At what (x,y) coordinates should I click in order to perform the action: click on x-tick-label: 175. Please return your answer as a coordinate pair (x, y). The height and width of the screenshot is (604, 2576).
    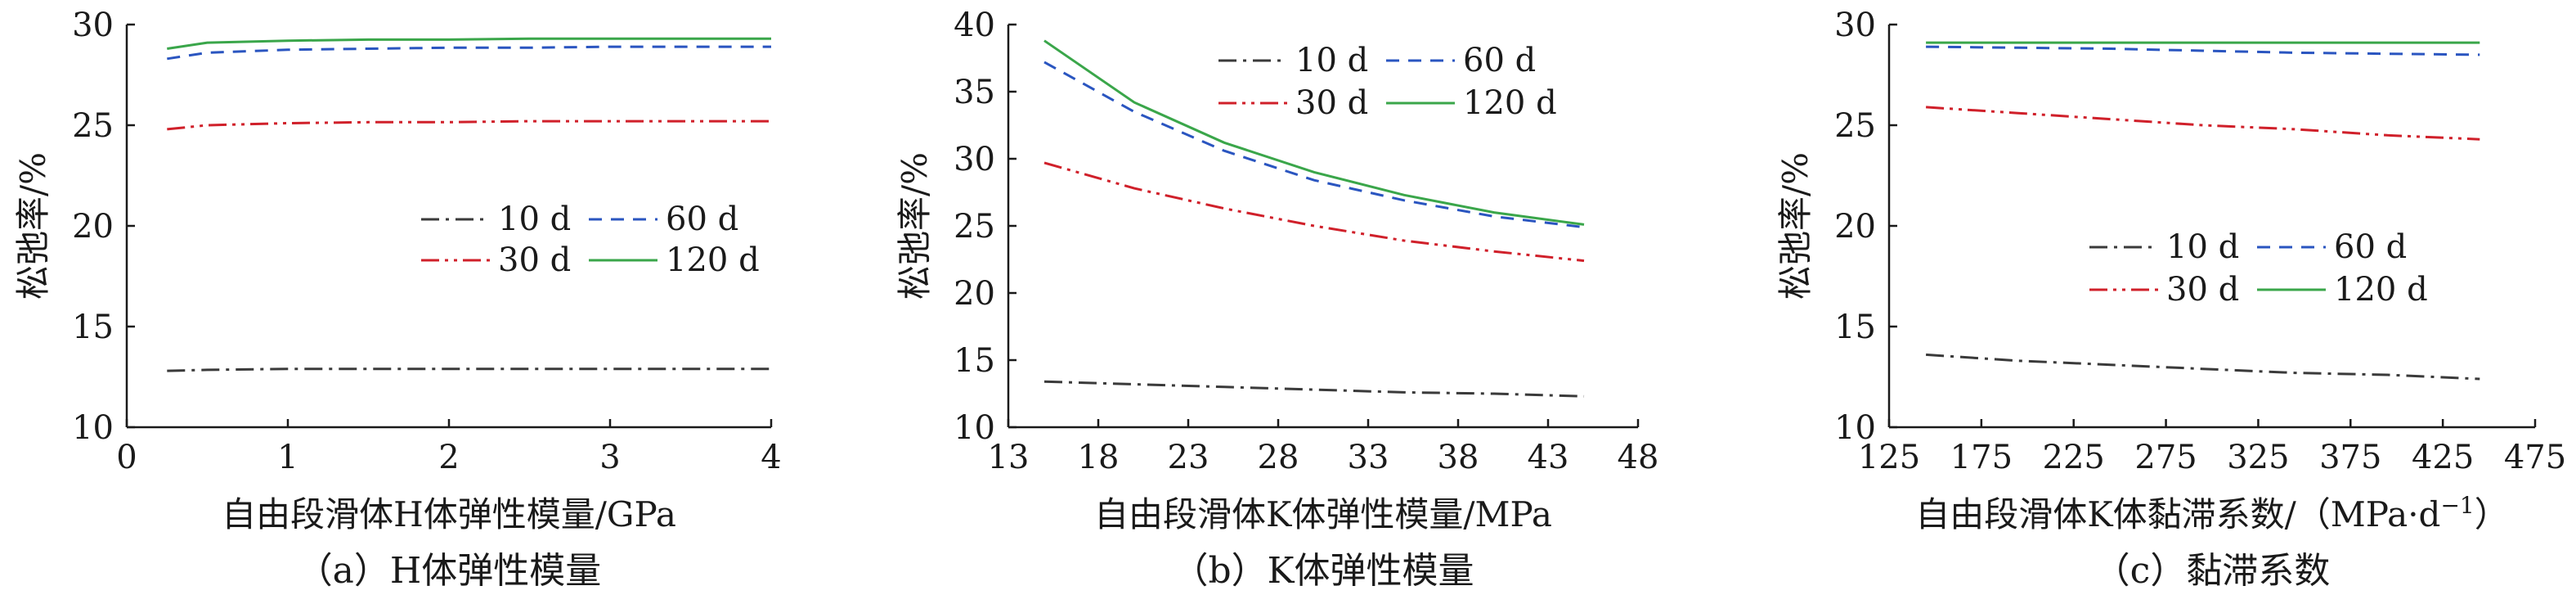
    Looking at the image, I should click on (1982, 457).